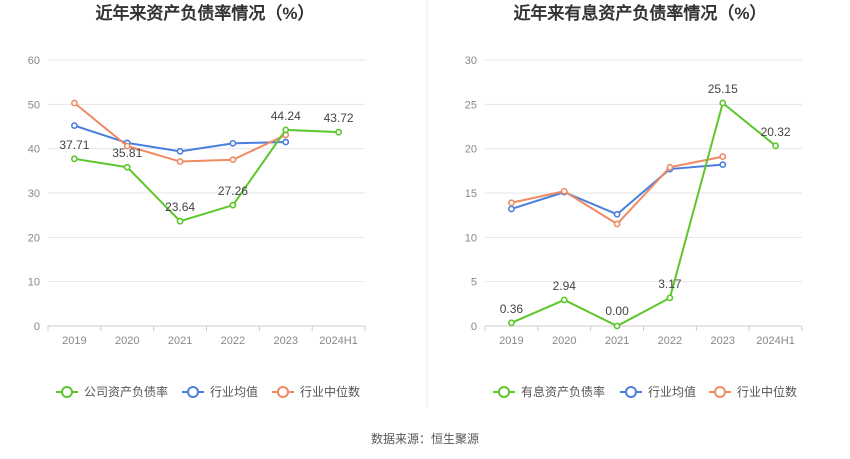 Image resolution: width=850 pixels, height=459 pixels. I want to click on data-label: 35.81, so click(127, 153).